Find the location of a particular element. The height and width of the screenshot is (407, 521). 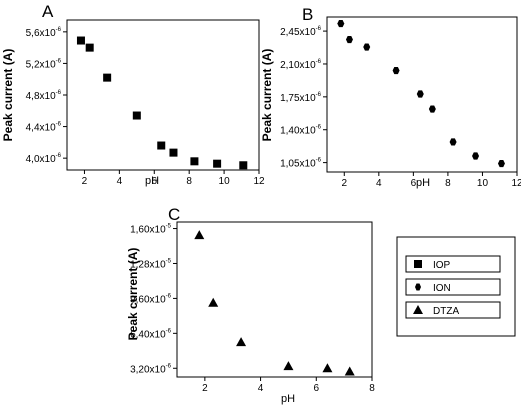

legend-item-iop: IOP is located at coordinates (453, 264).